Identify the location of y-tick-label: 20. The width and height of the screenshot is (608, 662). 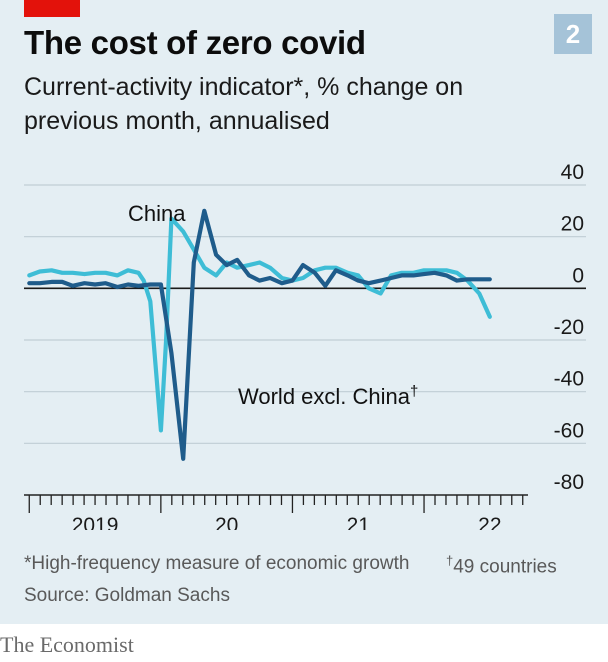
(572, 224).